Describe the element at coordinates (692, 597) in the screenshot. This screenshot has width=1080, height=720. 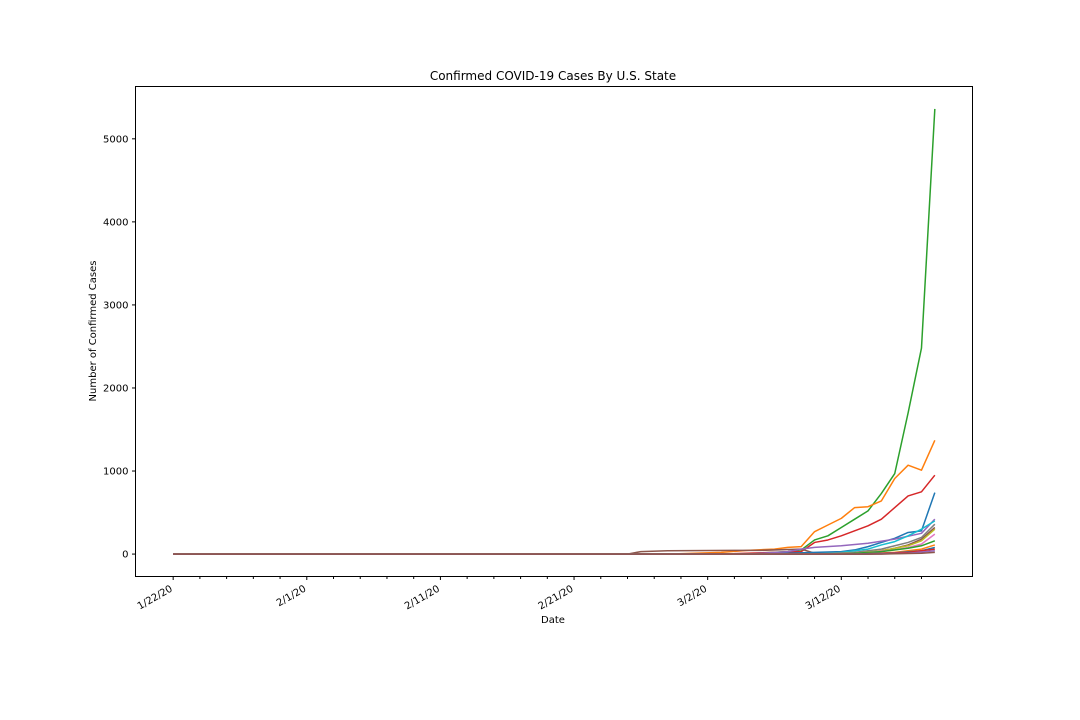
I see `x-tick-label: 3/2/20` at that location.